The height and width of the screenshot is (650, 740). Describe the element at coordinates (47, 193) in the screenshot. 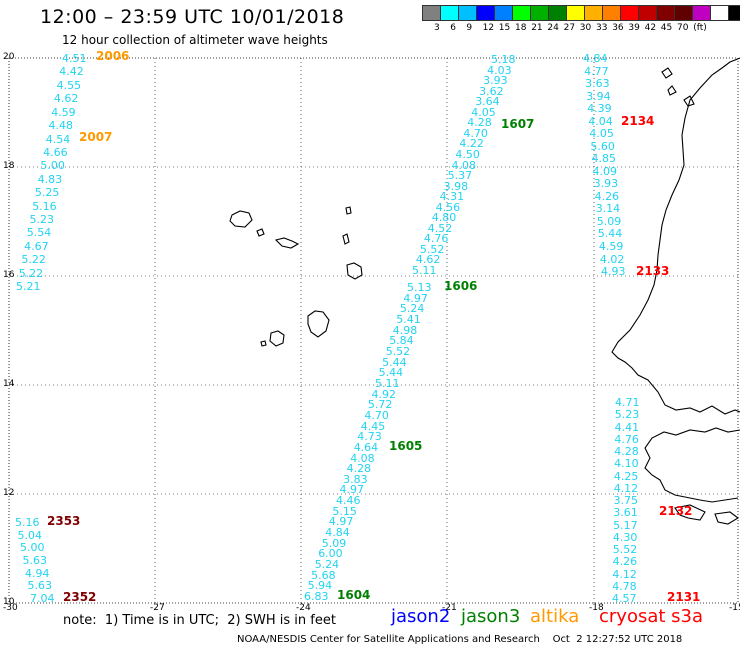

I see `swh-value: 5.25` at that location.